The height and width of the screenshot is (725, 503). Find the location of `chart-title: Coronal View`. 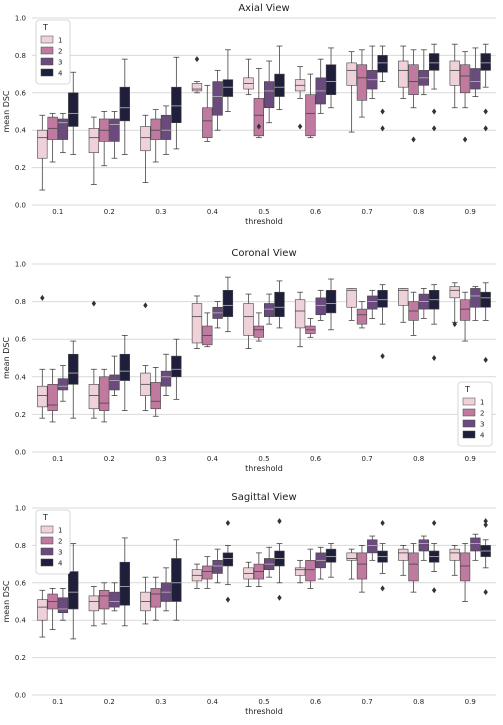

chart-title: Coronal View is located at coordinates (263, 253).